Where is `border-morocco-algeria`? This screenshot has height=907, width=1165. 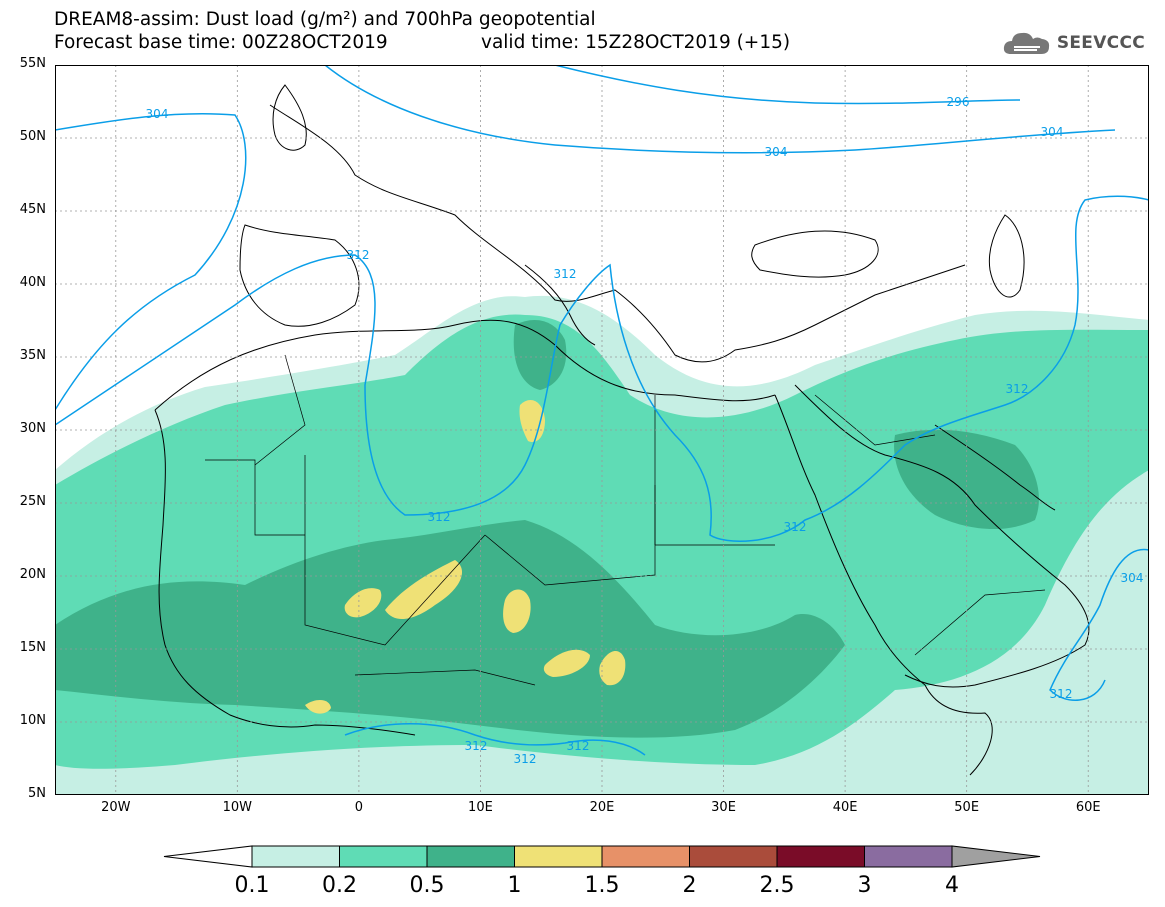 border-morocco-algeria is located at coordinates (280, 410).